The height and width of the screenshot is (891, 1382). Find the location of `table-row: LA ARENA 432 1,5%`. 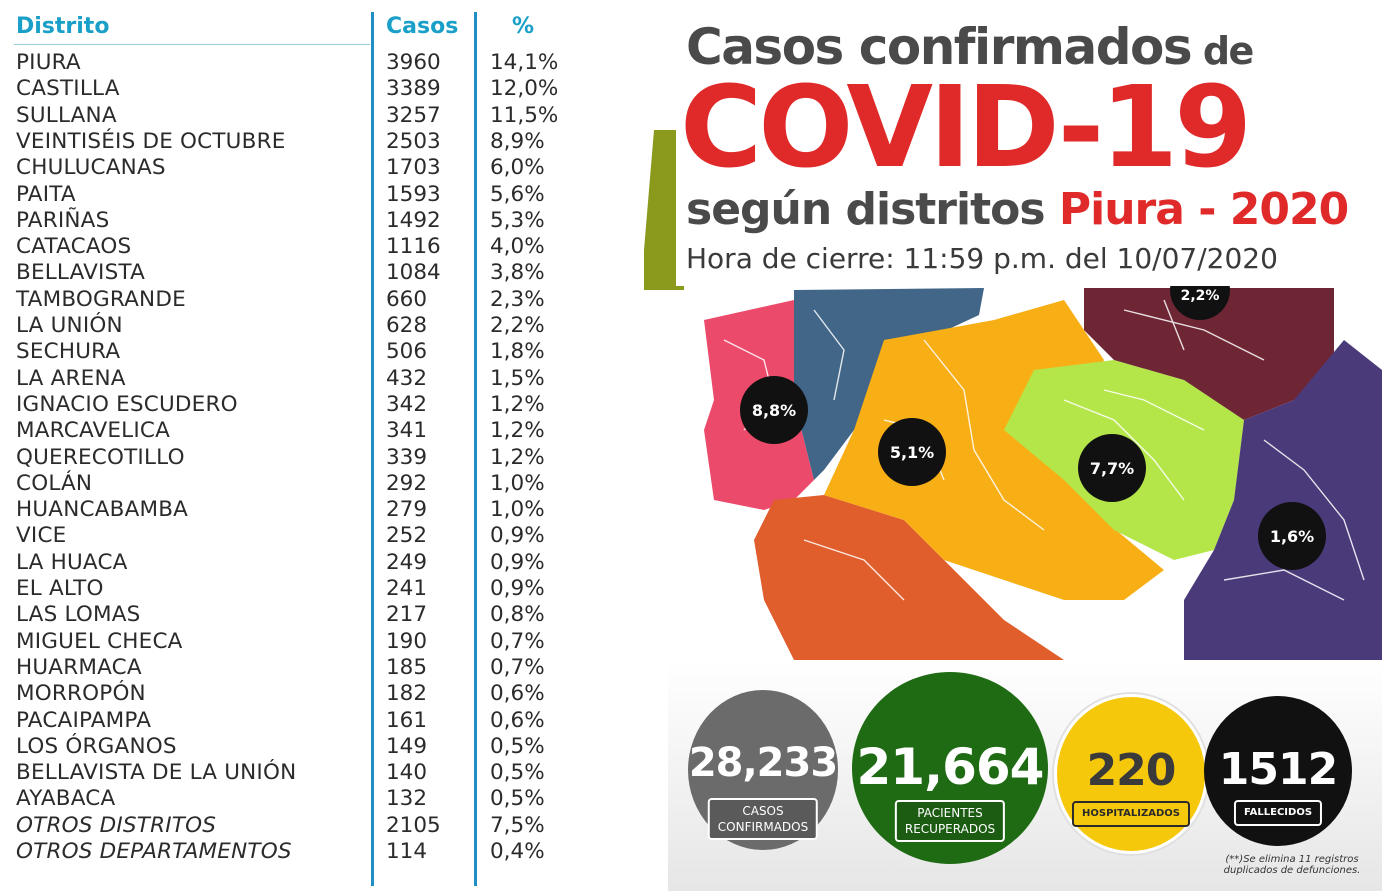

table-row: LA ARENA 432 1,5% is located at coordinates (300, 379).